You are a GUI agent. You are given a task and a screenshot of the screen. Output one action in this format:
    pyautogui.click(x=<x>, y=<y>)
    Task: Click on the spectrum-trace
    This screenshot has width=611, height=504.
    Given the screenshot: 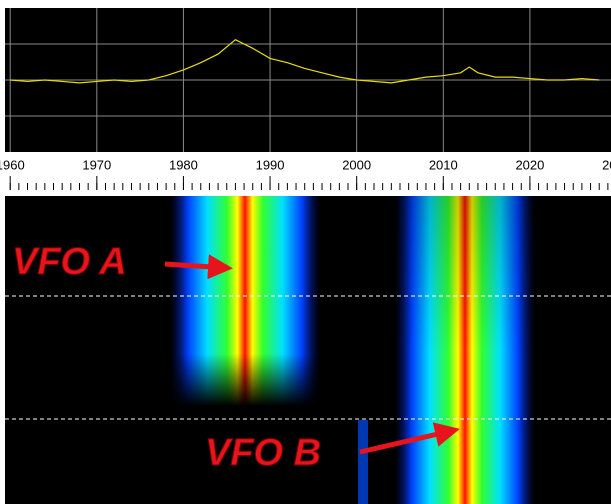 What is the action you would take?
    pyautogui.click(x=305, y=61)
    